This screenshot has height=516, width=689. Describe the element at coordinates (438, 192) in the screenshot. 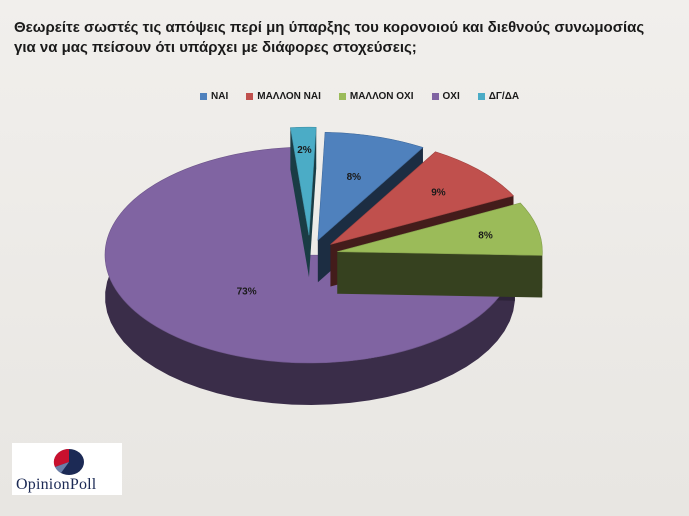

I see `data-label-1: 9%` at that location.